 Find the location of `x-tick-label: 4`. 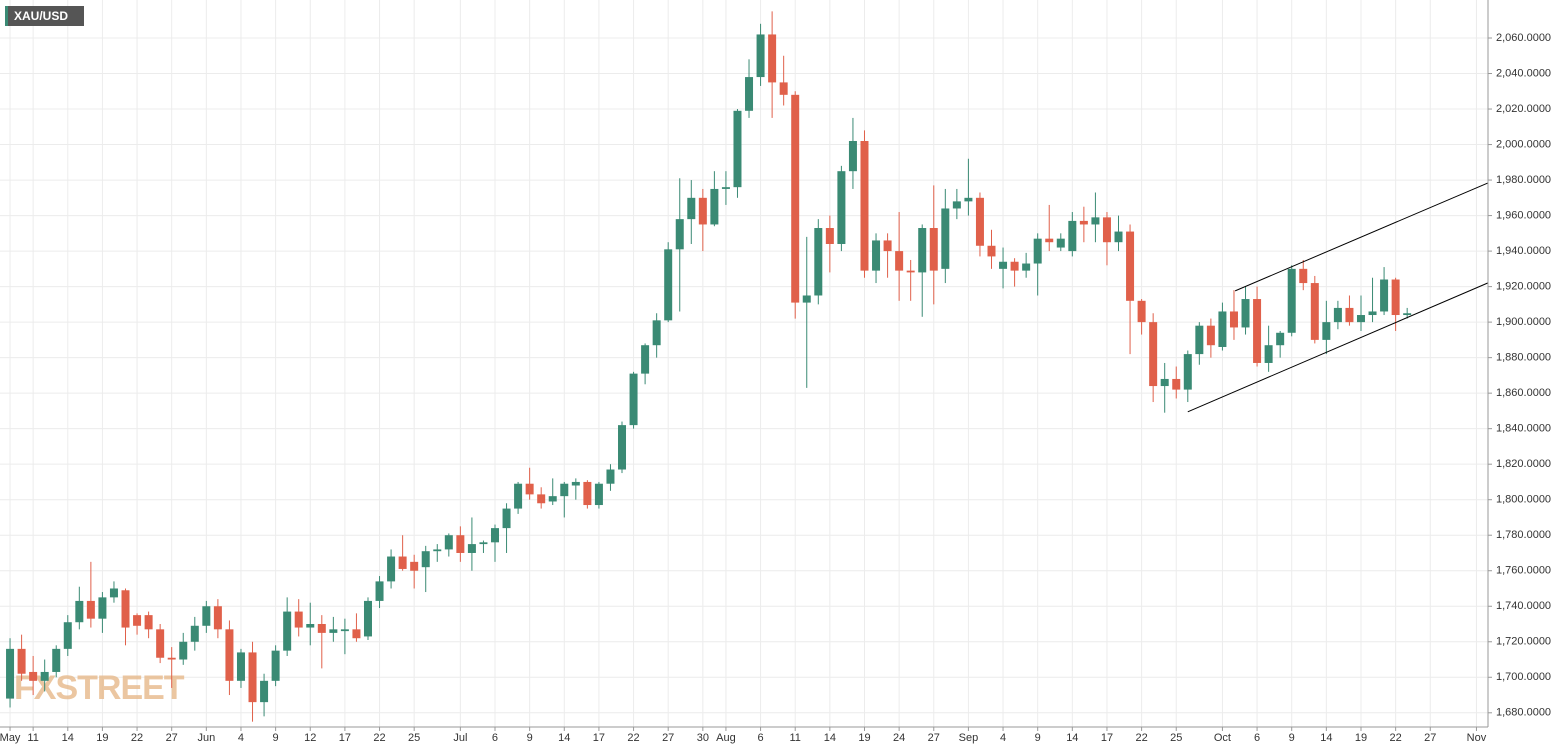

x-tick-label: 4 is located at coordinates (1003, 738).